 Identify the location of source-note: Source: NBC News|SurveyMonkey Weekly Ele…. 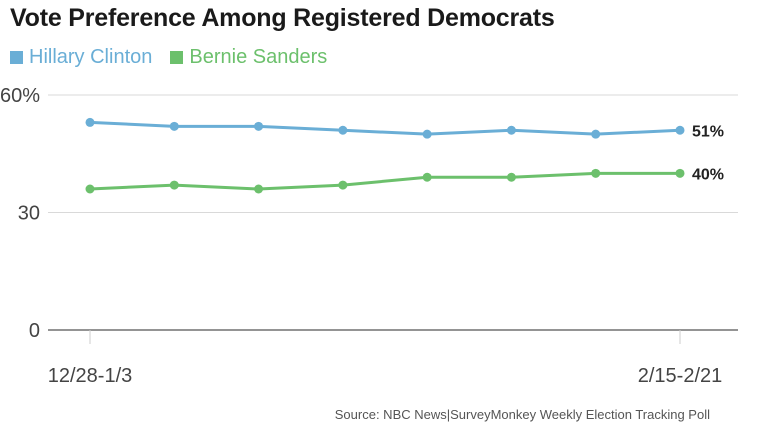
(522, 414).